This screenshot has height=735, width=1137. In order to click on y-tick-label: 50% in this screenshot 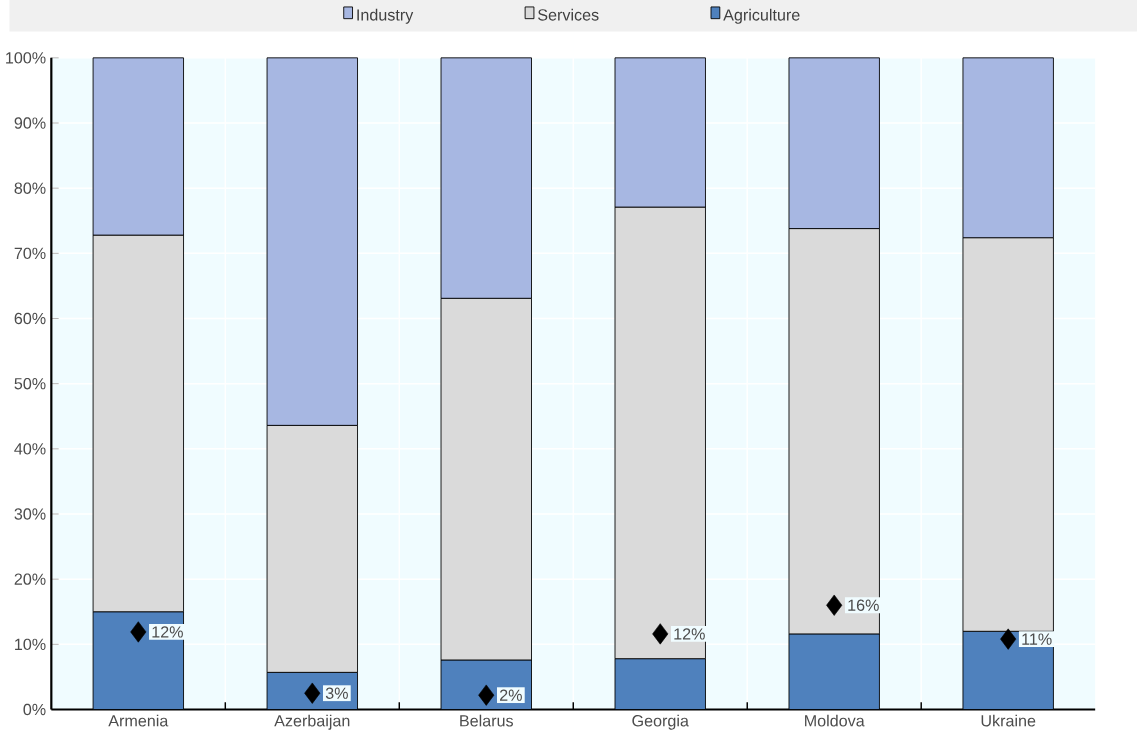, I will do `click(30, 384)`.